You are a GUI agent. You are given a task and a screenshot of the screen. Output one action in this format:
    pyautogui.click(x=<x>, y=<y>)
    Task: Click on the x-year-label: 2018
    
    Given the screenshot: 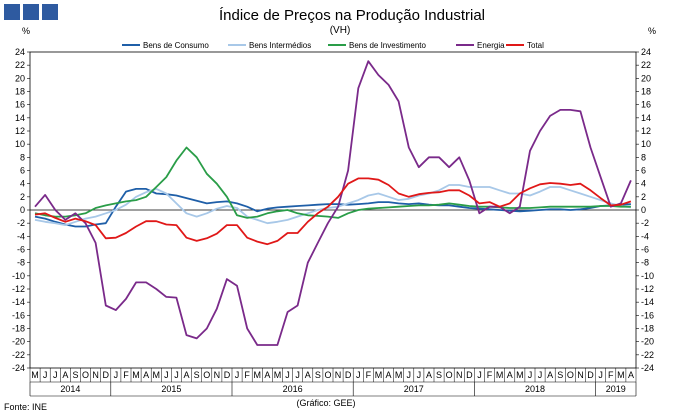 What is the action you would take?
    pyautogui.click(x=535, y=389)
    